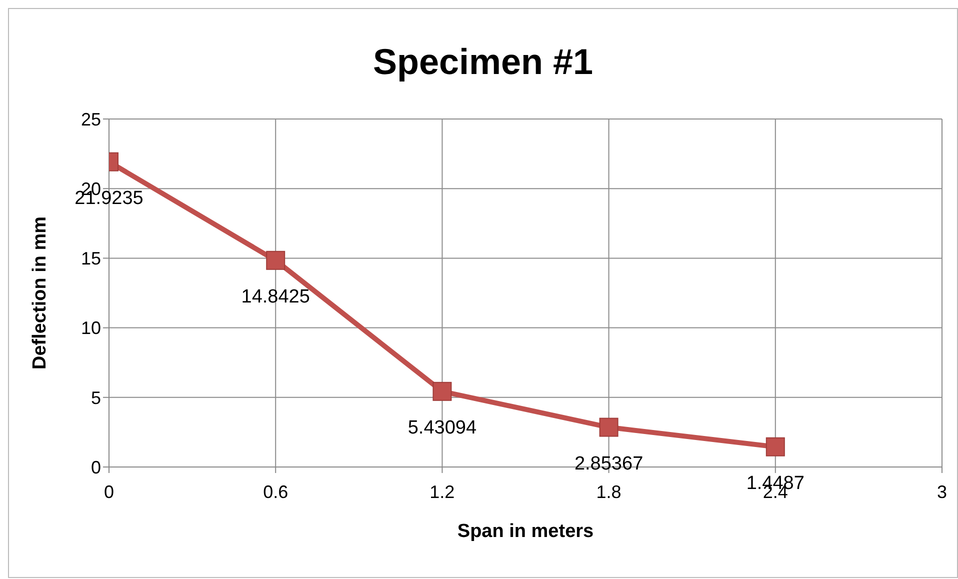 Image resolution: width=958 pixels, height=579 pixels. I want to click on y-tick-label: 15, so click(90, 258).